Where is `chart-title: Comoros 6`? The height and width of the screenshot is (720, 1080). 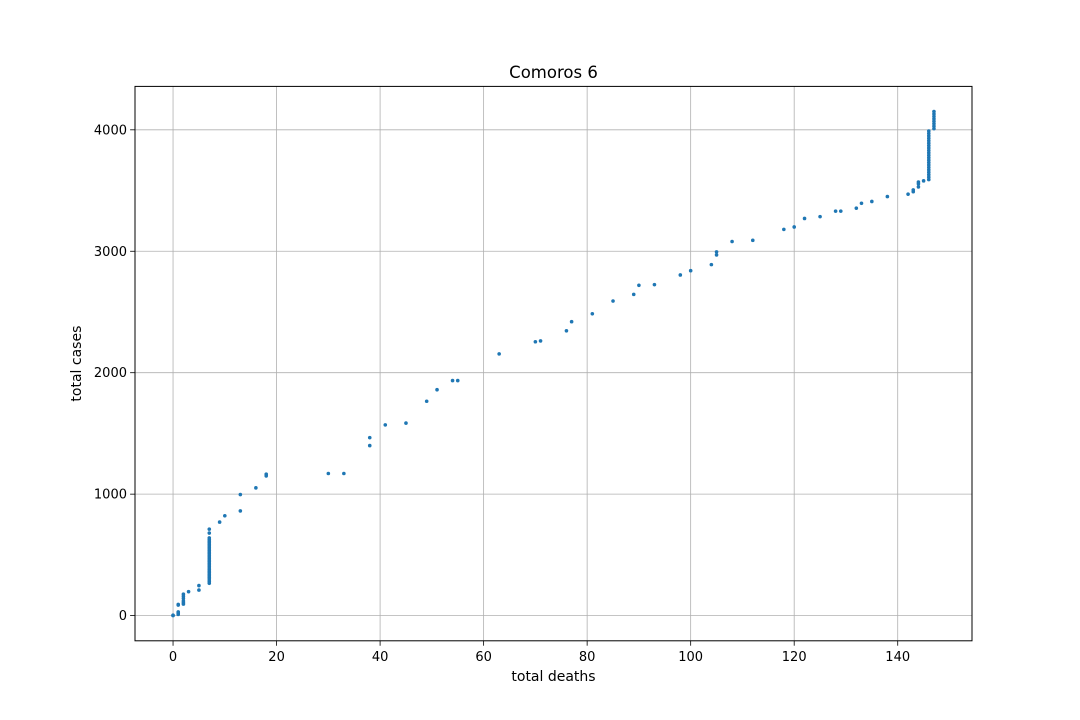 chart-title: Comoros 6 is located at coordinates (553, 72).